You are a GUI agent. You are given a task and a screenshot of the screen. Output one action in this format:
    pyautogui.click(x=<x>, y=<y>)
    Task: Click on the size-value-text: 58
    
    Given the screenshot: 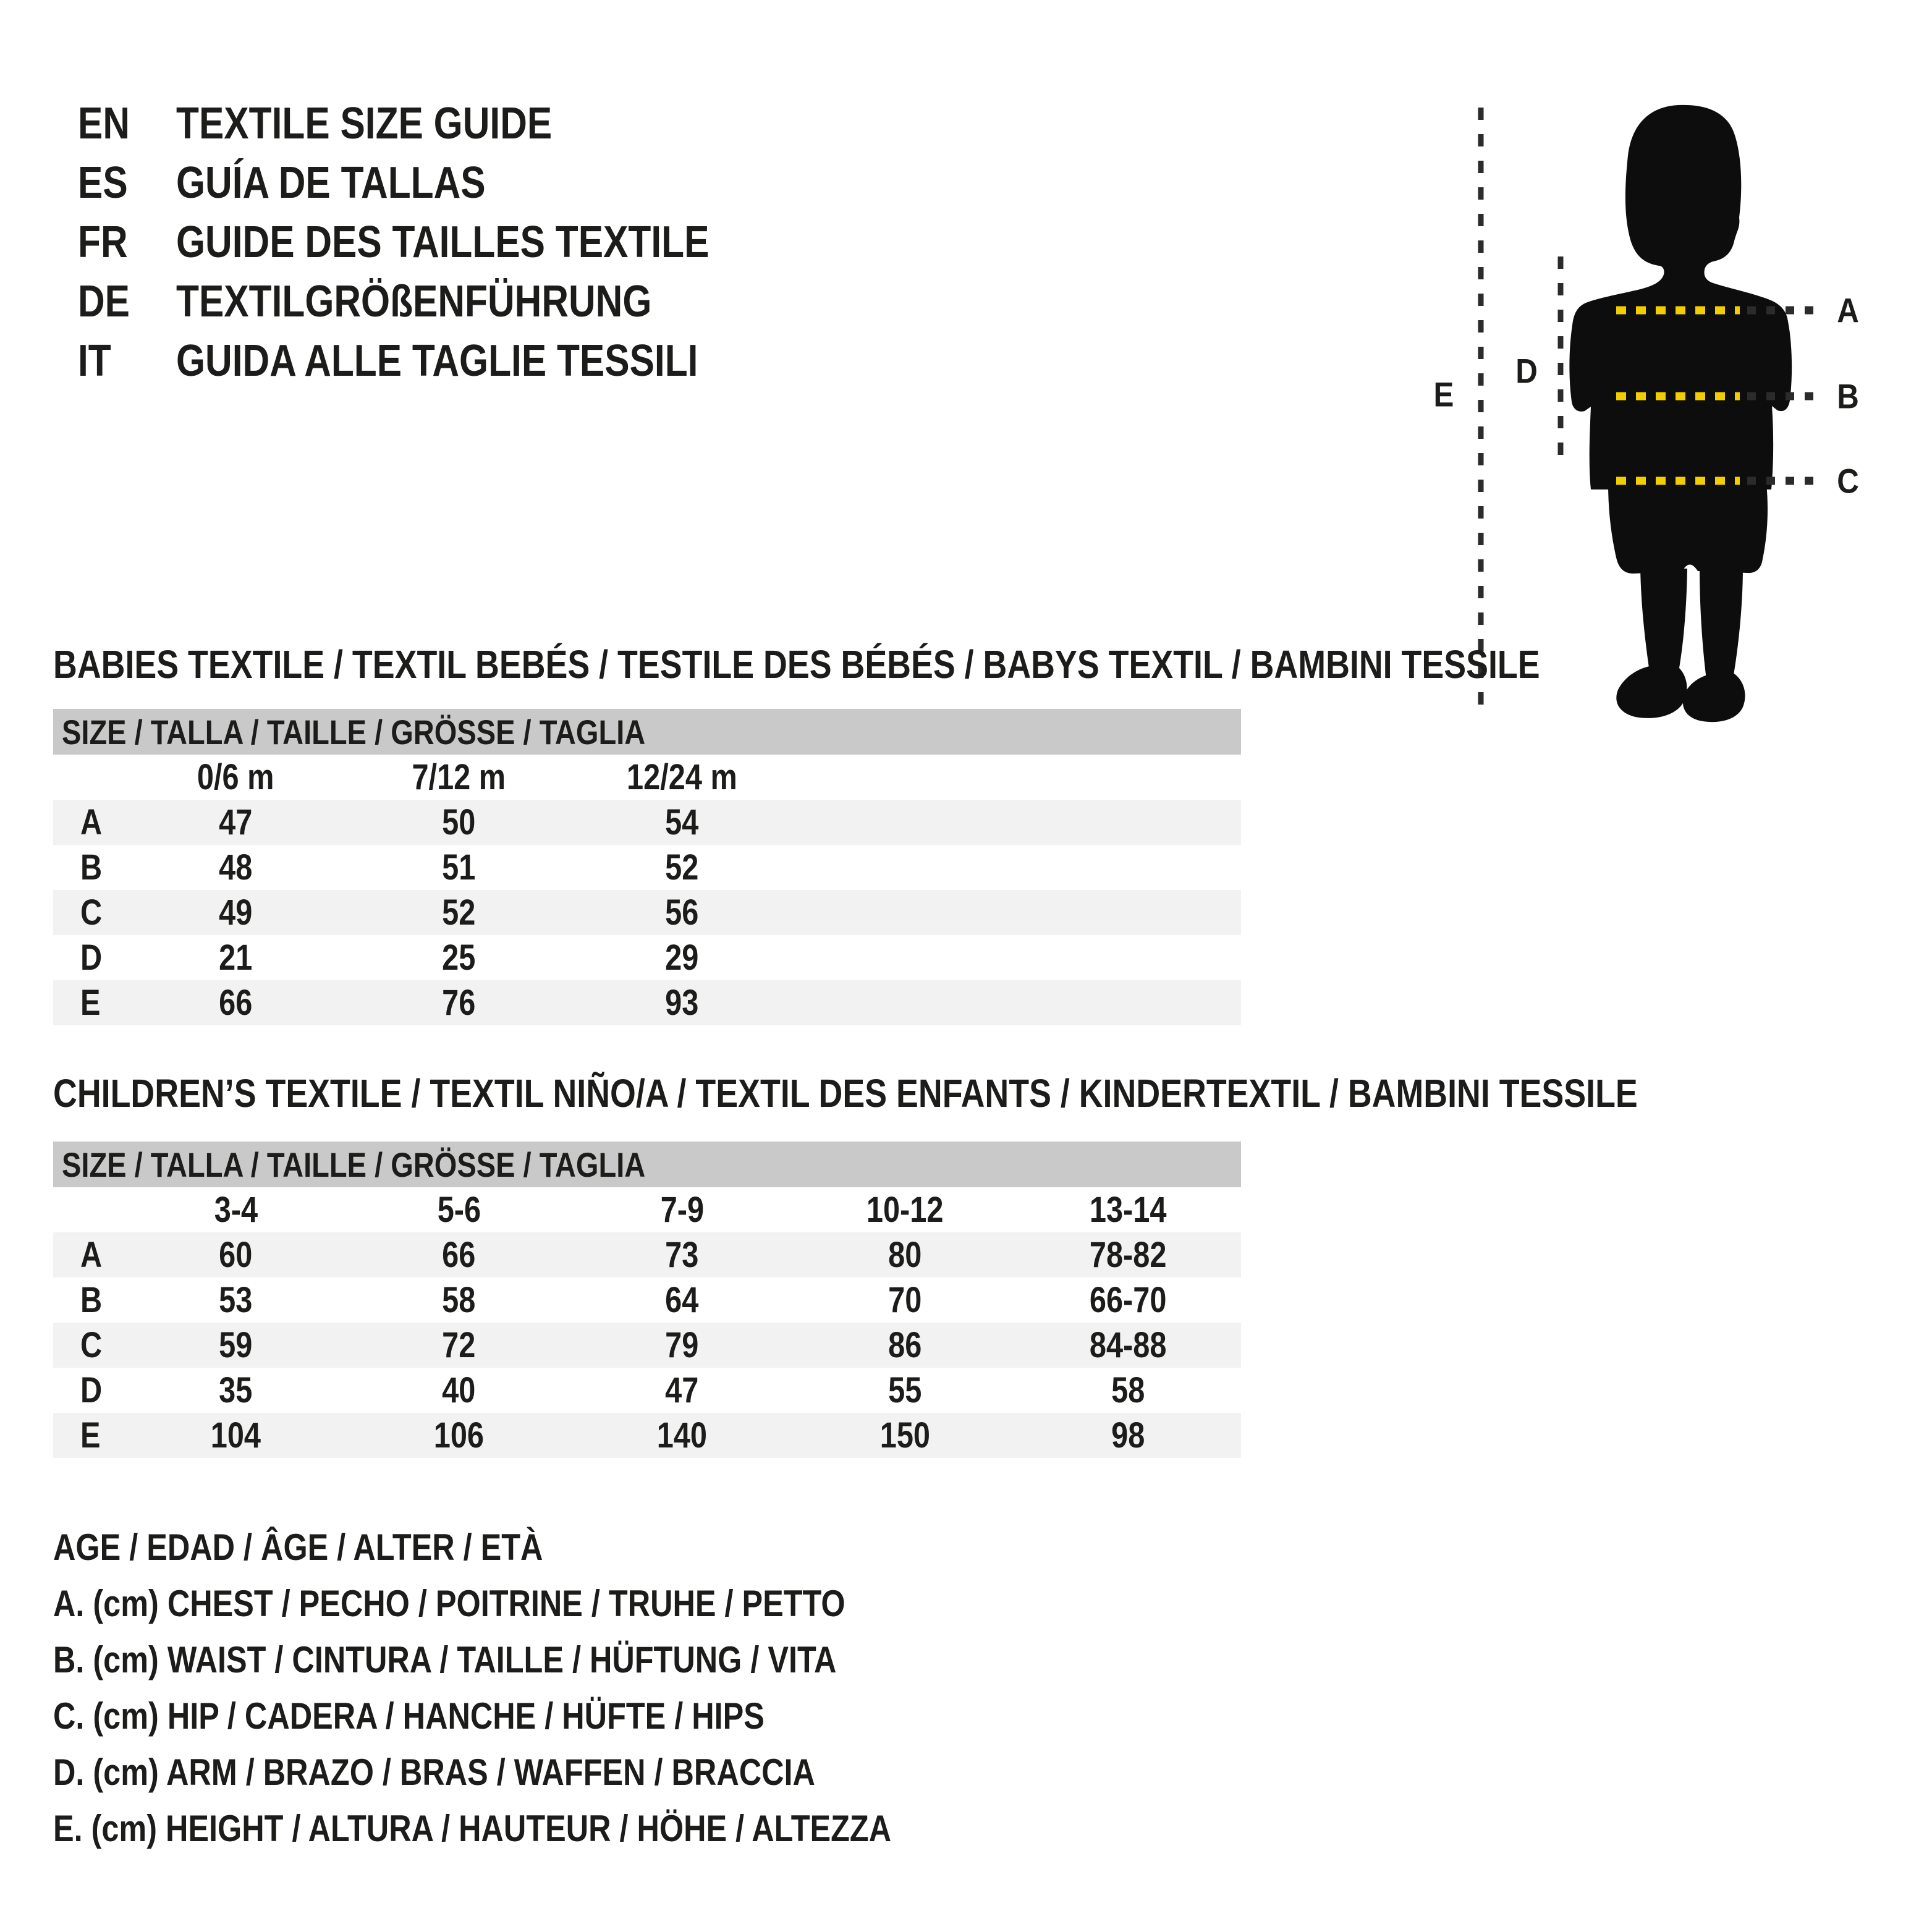 What is the action you would take?
    pyautogui.click(x=1128, y=1390)
    